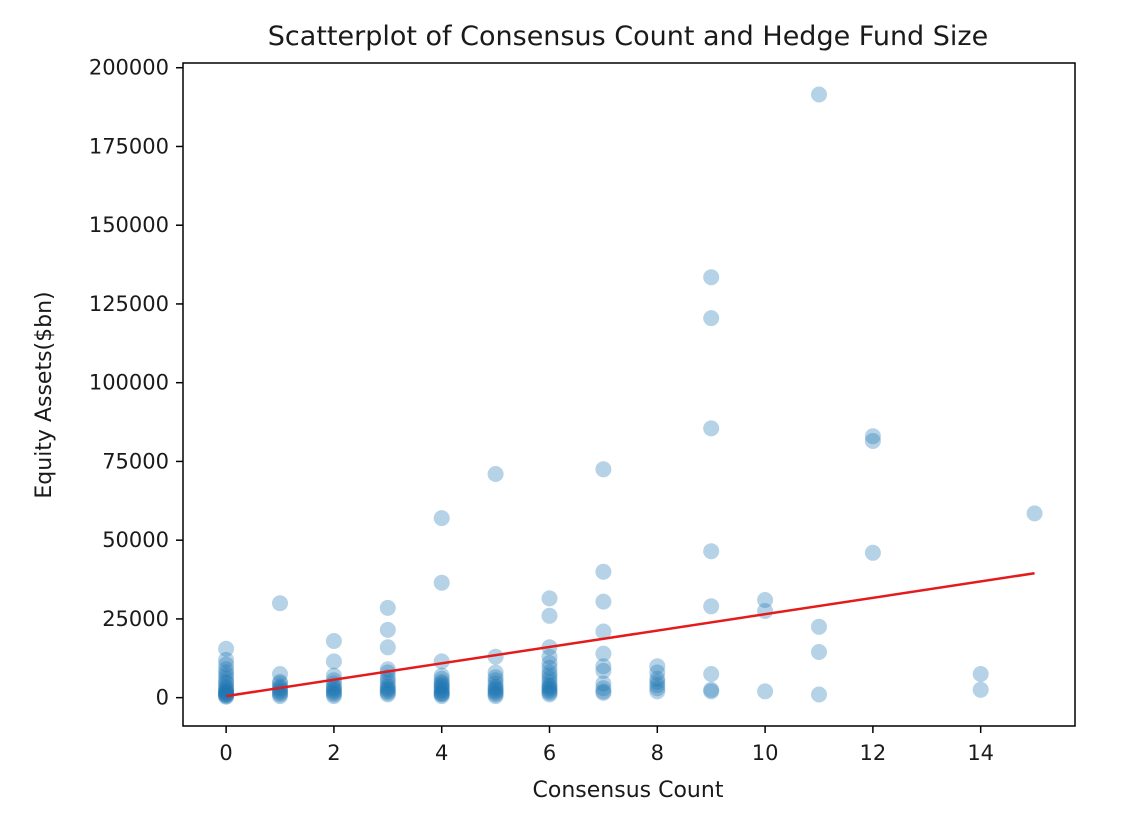 The image size is (1124, 830). Describe the element at coordinates (135, 461) in the screenshot. I see `y-tick-label: 75000` at that location.